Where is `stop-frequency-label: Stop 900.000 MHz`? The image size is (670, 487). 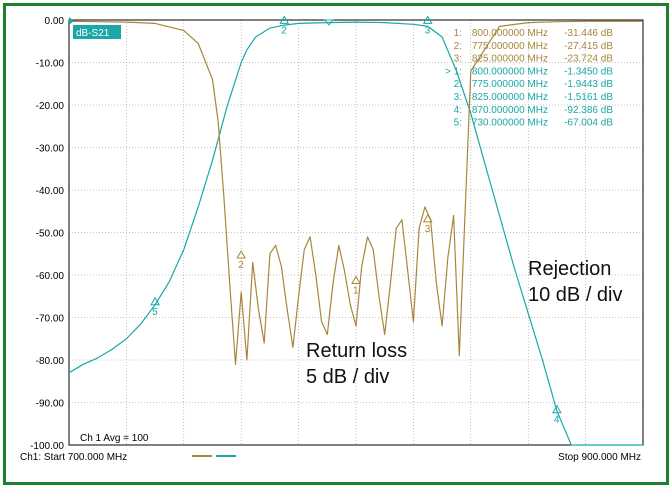
stop-frequency-label: Stop 900.000 MHz is located at coordinates (599, 457).